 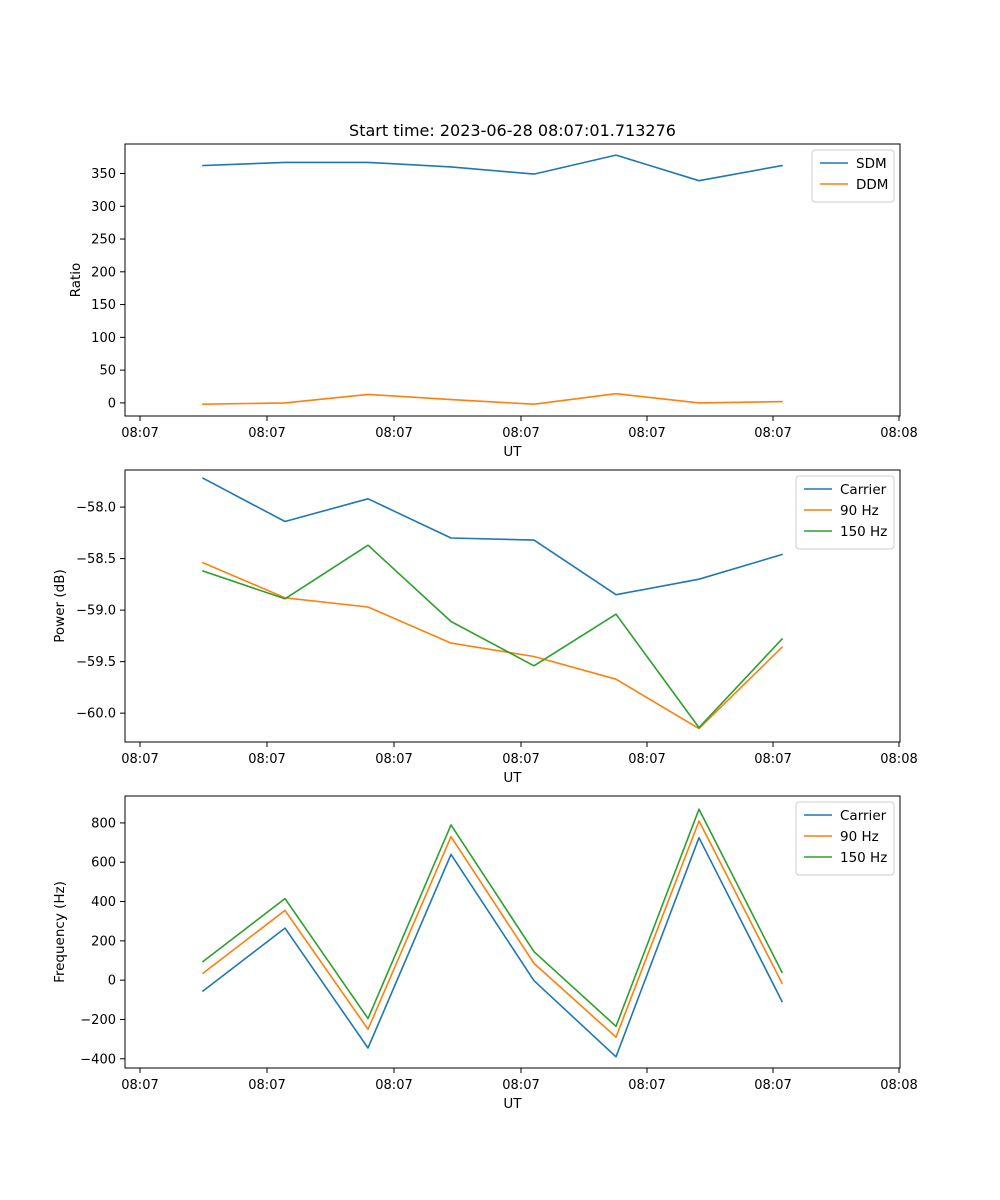 What do you see at coordinates (96, 611) in the screenshot?
I see `y-tick-label: −59.0` at bounding box center [96, 611].